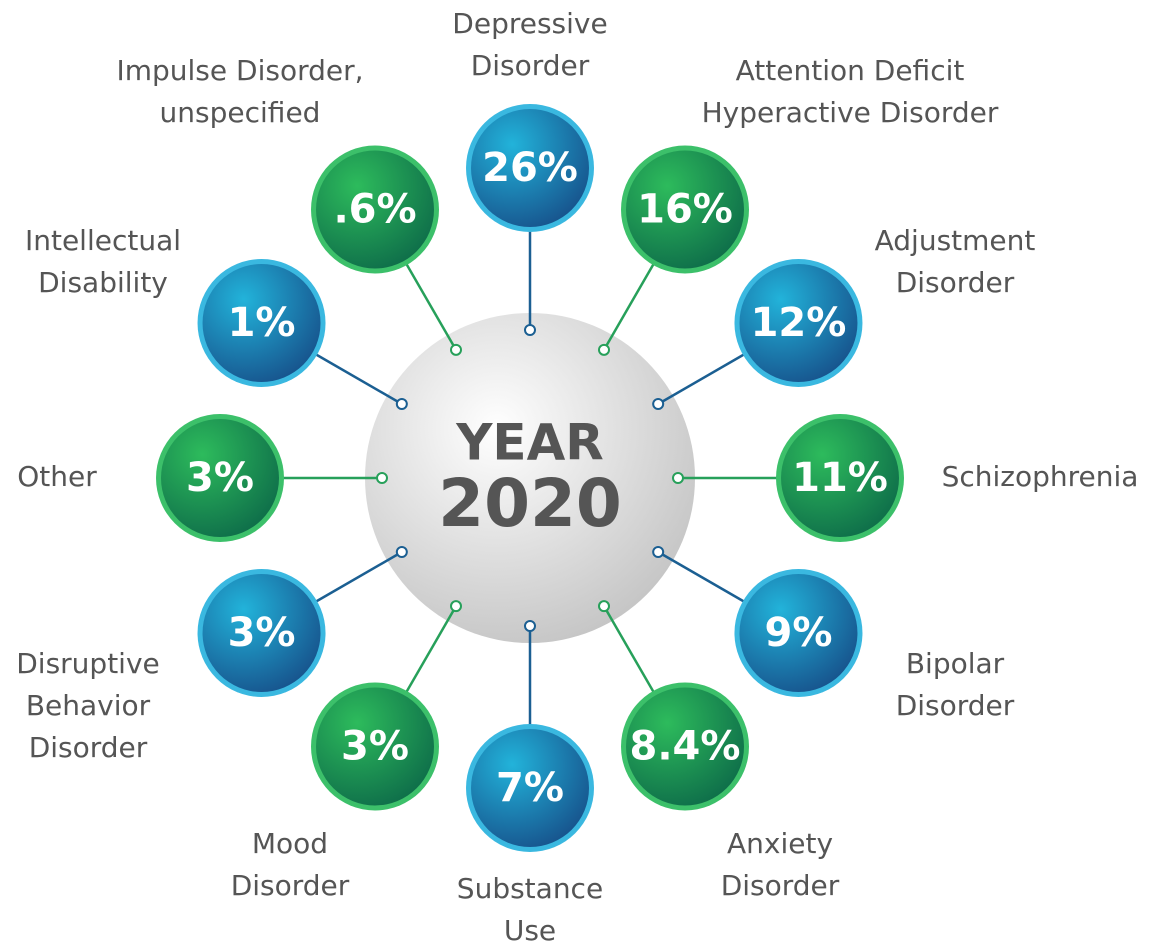 This screenshot has width=1170, height=942. I want to click on label: Behavior, so click(88, 705).